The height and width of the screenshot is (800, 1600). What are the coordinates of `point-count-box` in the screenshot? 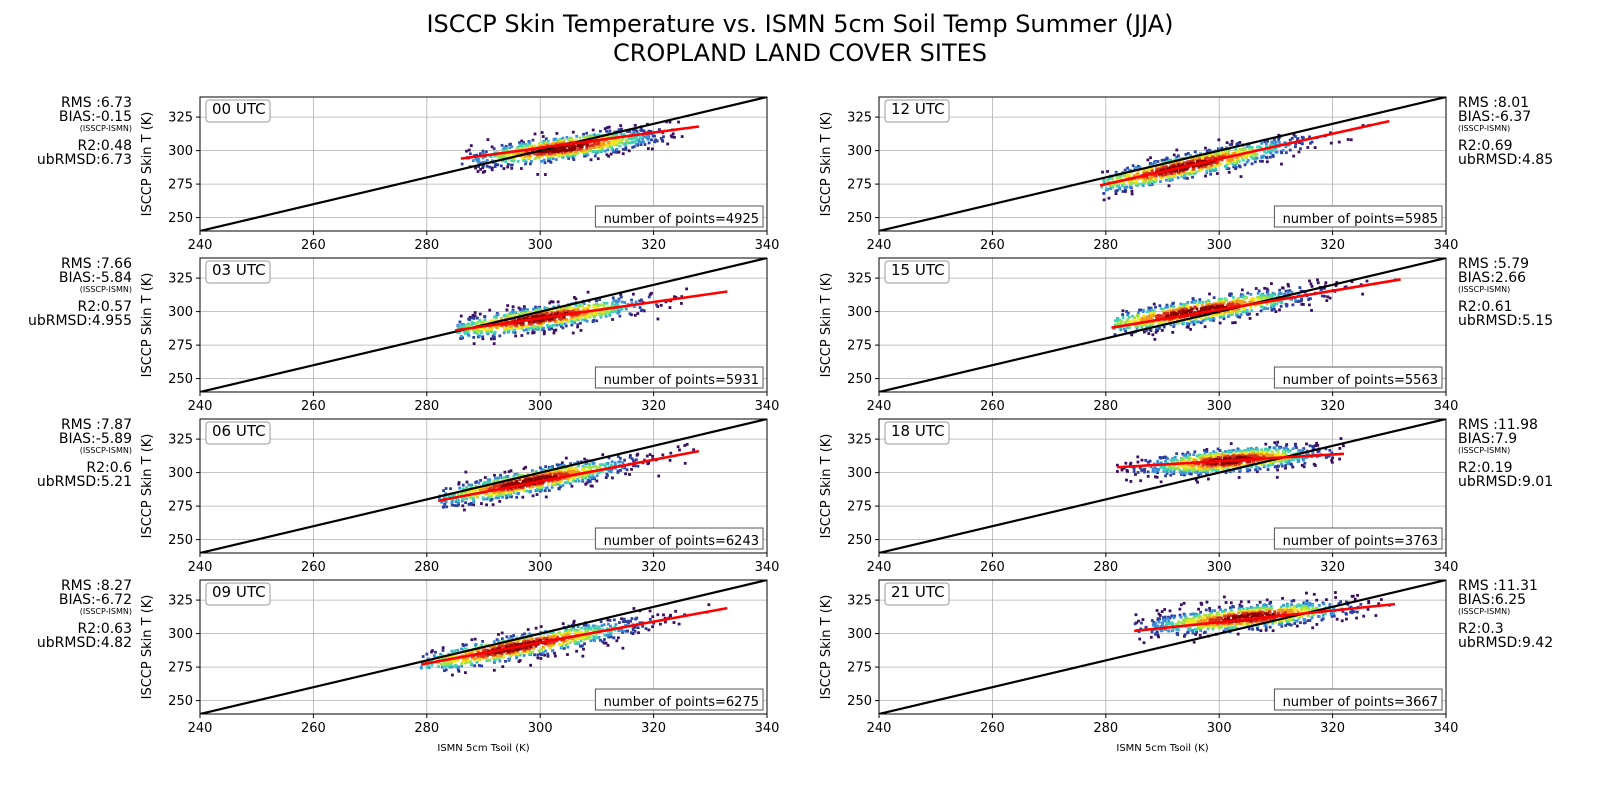 It's located at (679, 216).